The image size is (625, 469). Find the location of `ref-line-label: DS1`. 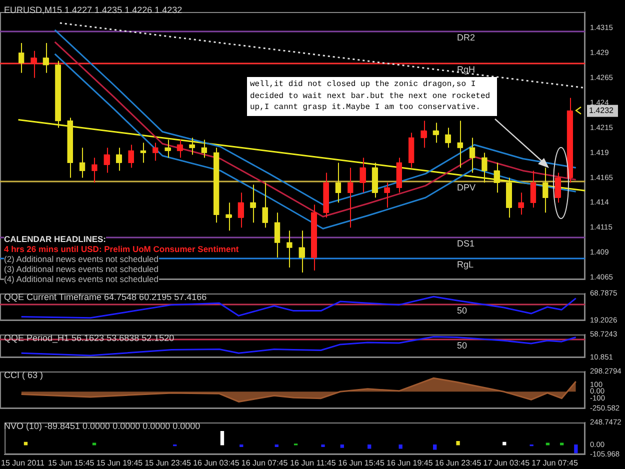

ref-line-label: DS1 is located at coordinates (466, 243).